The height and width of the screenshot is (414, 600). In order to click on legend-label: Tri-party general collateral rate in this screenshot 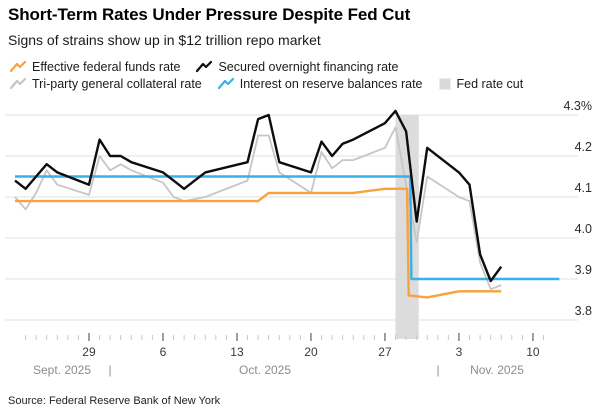, I will do `click(117, 84)`.